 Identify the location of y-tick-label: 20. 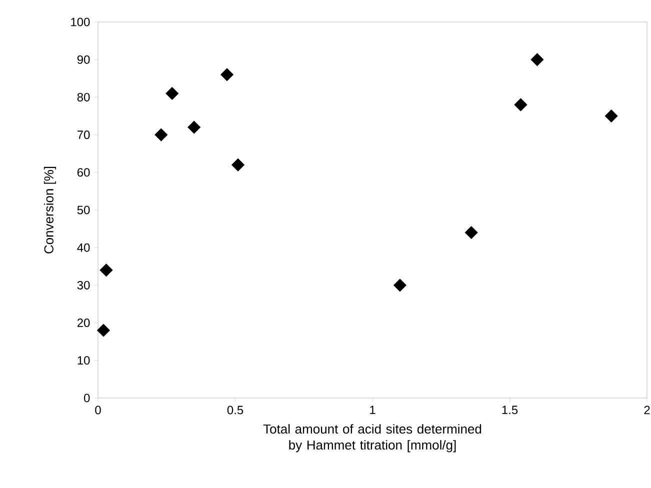
(83, 323).